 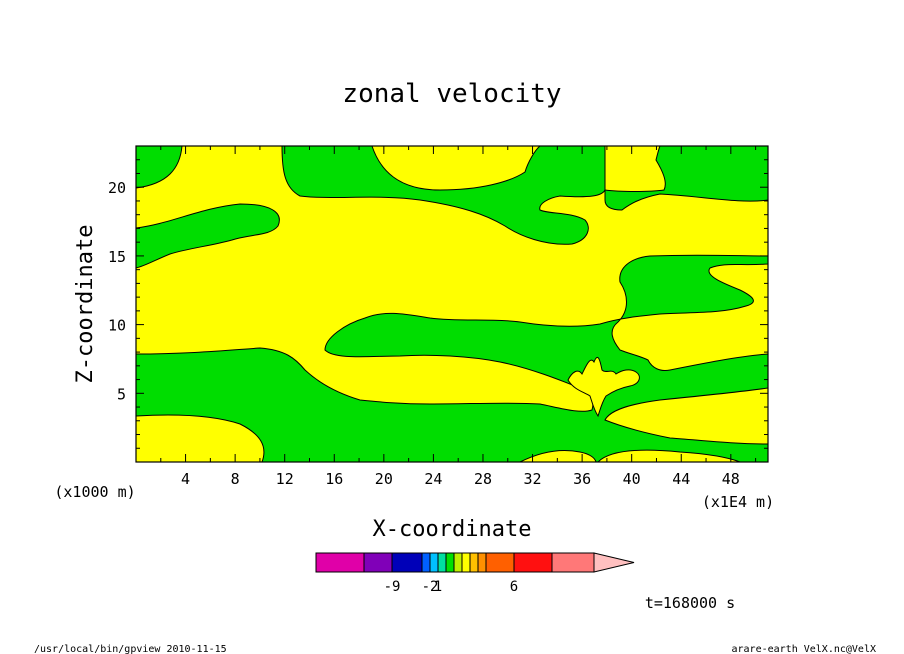 What do you see at coordinates (85, 304) in the screenshot?
I see `y-axis-label: Z-coordinate` at bounding box center [85, 304].